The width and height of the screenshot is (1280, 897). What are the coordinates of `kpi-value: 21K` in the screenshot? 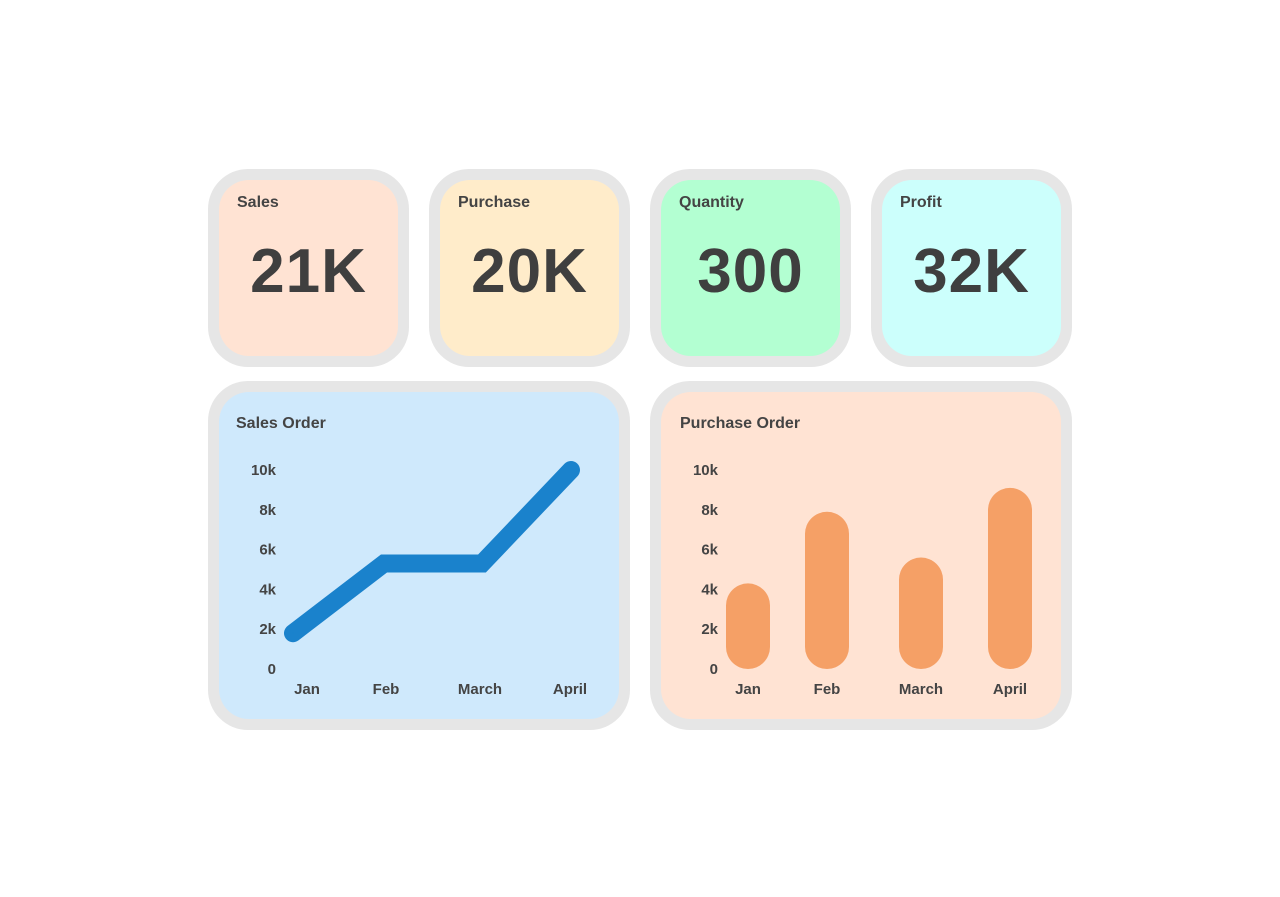 It's located at (308, 271).